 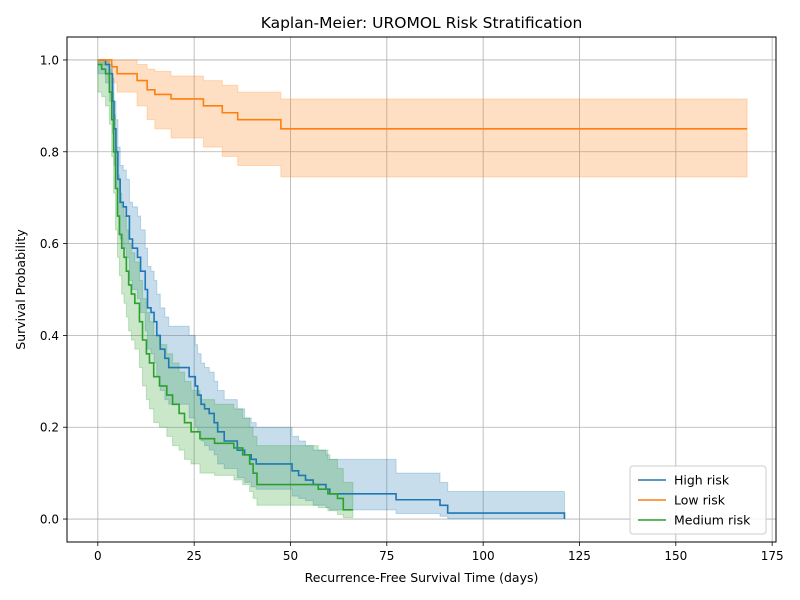 What do you see at coordinates (422, 577) in the screenshot?
I see `x-axis-label: Recurrence-Free Survival Time (days)` at bounding box center [422, 577].